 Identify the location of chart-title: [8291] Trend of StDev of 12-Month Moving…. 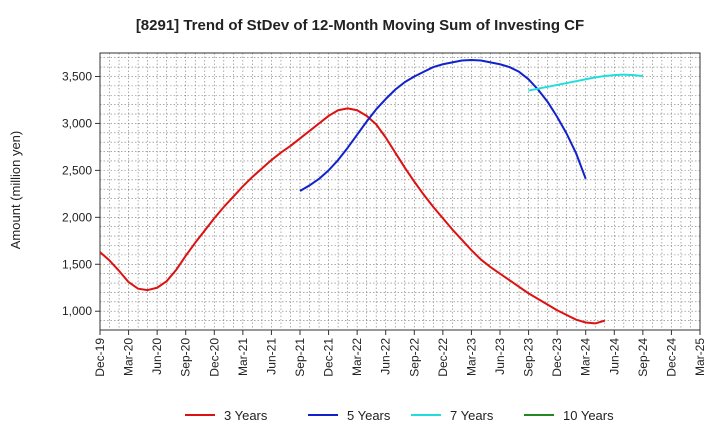
(360, 25).